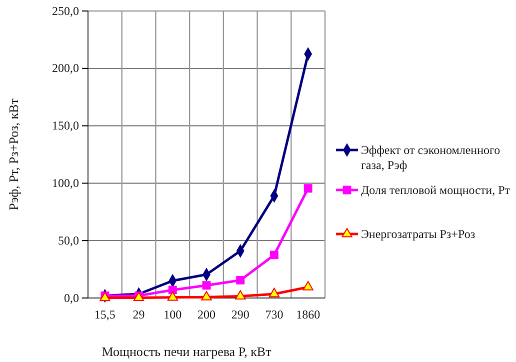  Describe the element at coordinates (187, 351) in the screenshot. I see `x-axis-title: Мощность печи нагрева P, кВт` at that location.